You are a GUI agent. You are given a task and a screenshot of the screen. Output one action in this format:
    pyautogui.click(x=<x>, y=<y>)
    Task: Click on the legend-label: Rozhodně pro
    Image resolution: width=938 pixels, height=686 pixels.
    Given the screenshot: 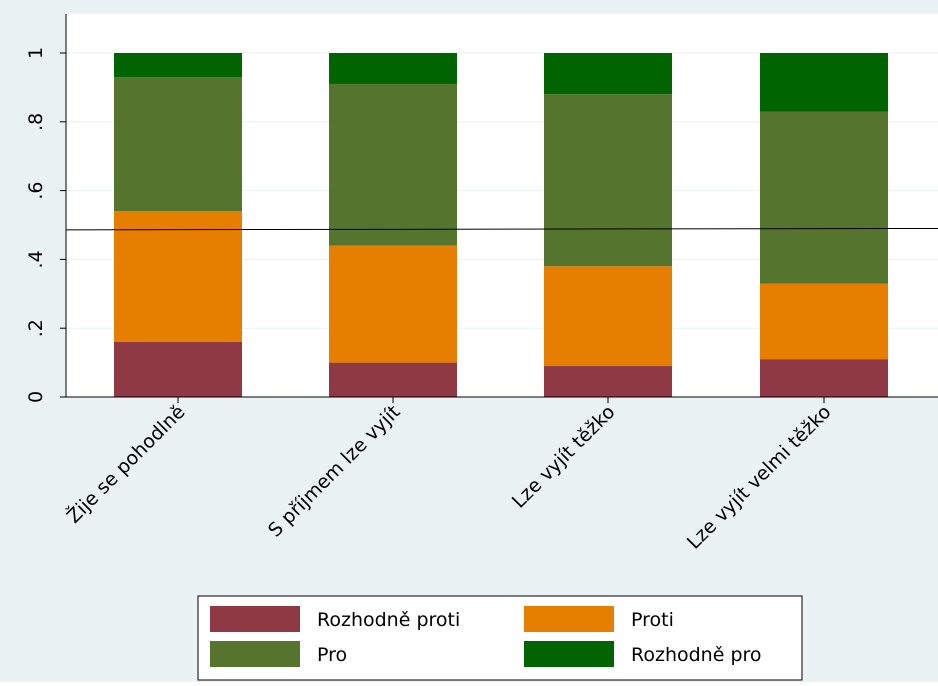 What is the action you would take?
    pyautogui.click(x=696, y=655)
    